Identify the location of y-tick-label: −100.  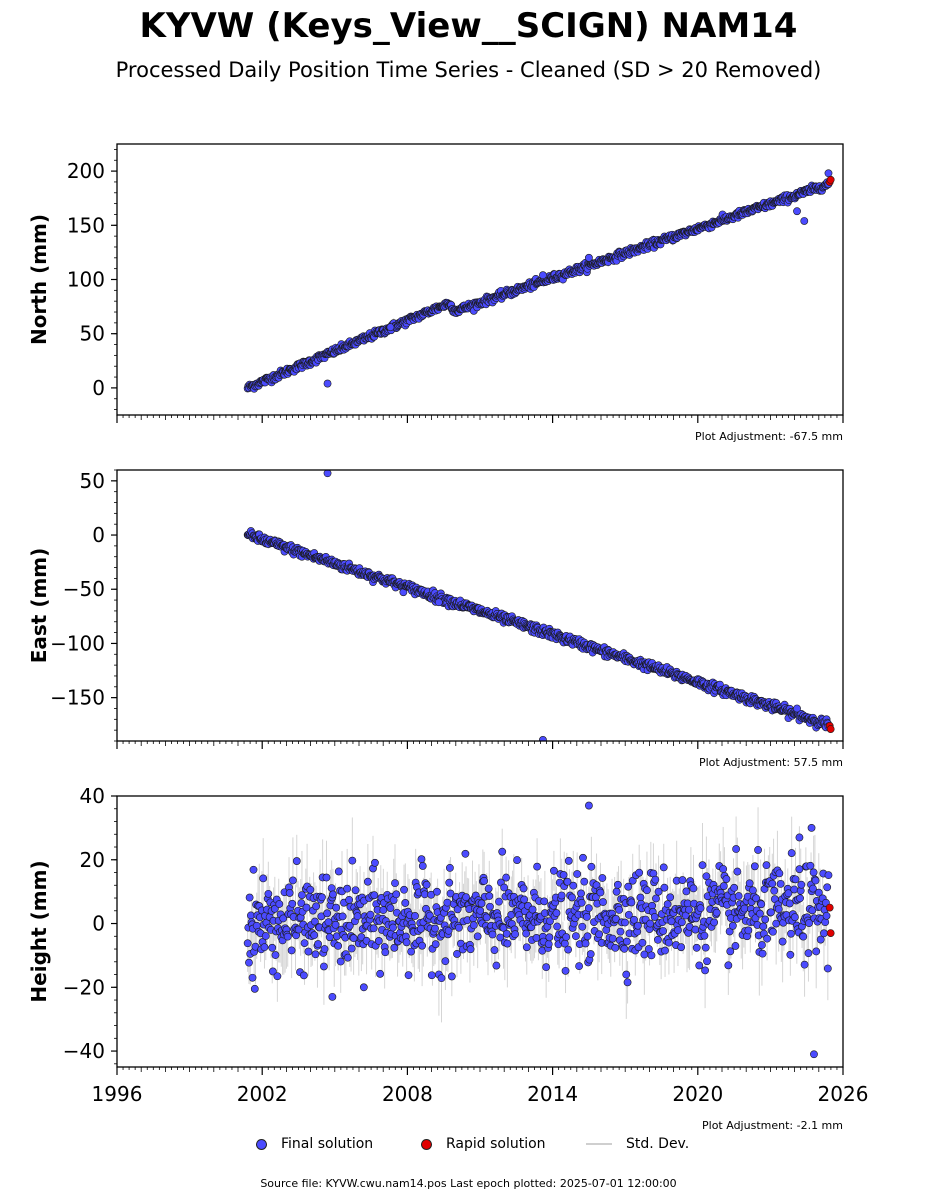
(77, 643).